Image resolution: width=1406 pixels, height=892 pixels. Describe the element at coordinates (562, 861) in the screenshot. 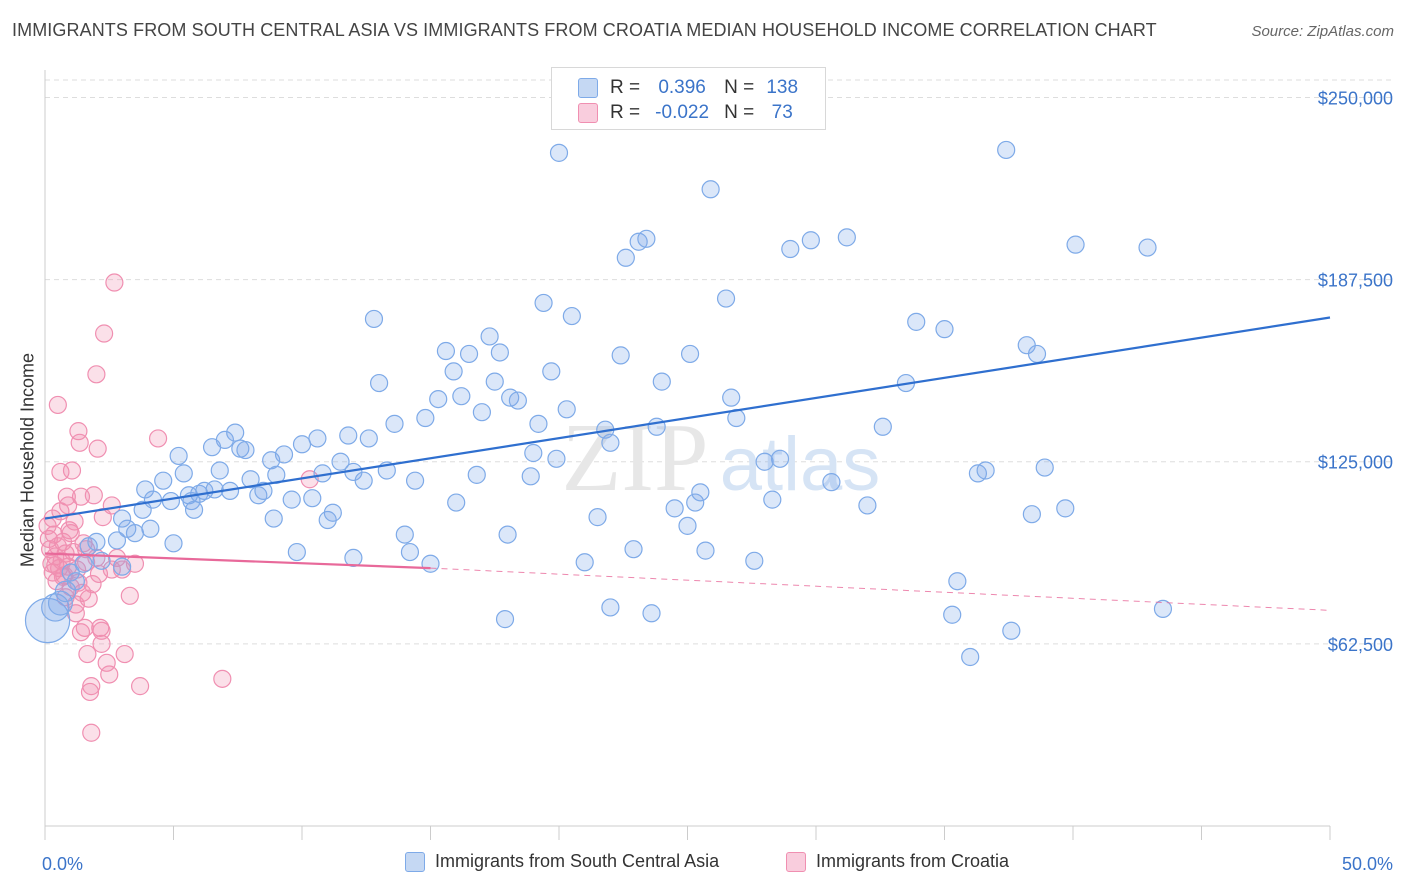

I see `legend-item-south-central-asia: Immigrants from South Central Asia` at that location.